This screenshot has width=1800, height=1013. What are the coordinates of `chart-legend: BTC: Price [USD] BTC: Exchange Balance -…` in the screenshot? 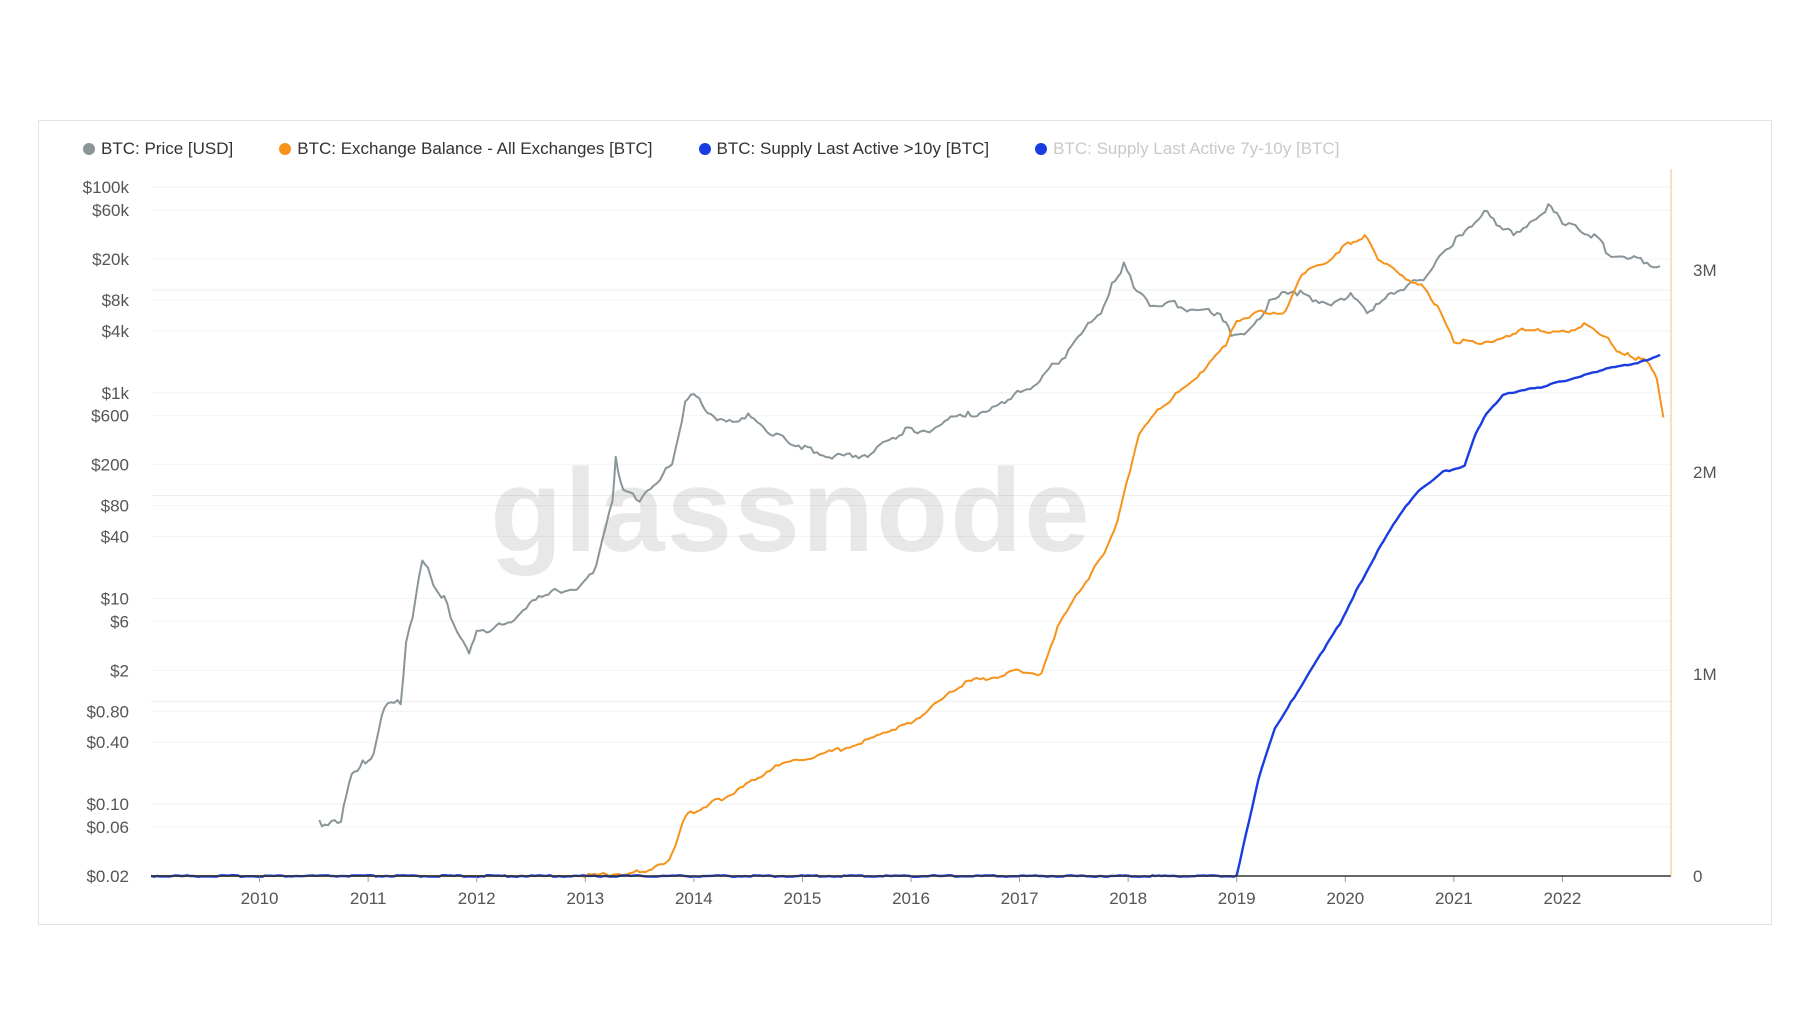 It's located at (711, 149).